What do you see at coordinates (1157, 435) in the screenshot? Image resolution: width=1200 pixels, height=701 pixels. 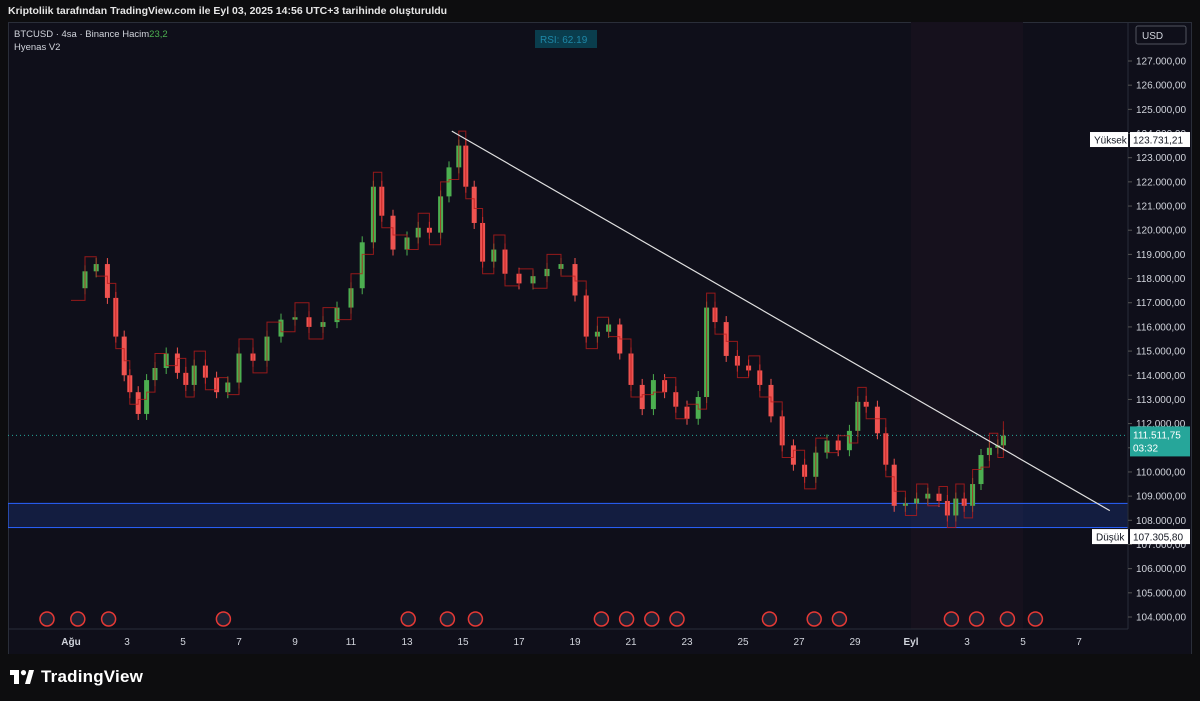 I see `last-price-value: 111.511,75` at bounding box center [1157, 435].